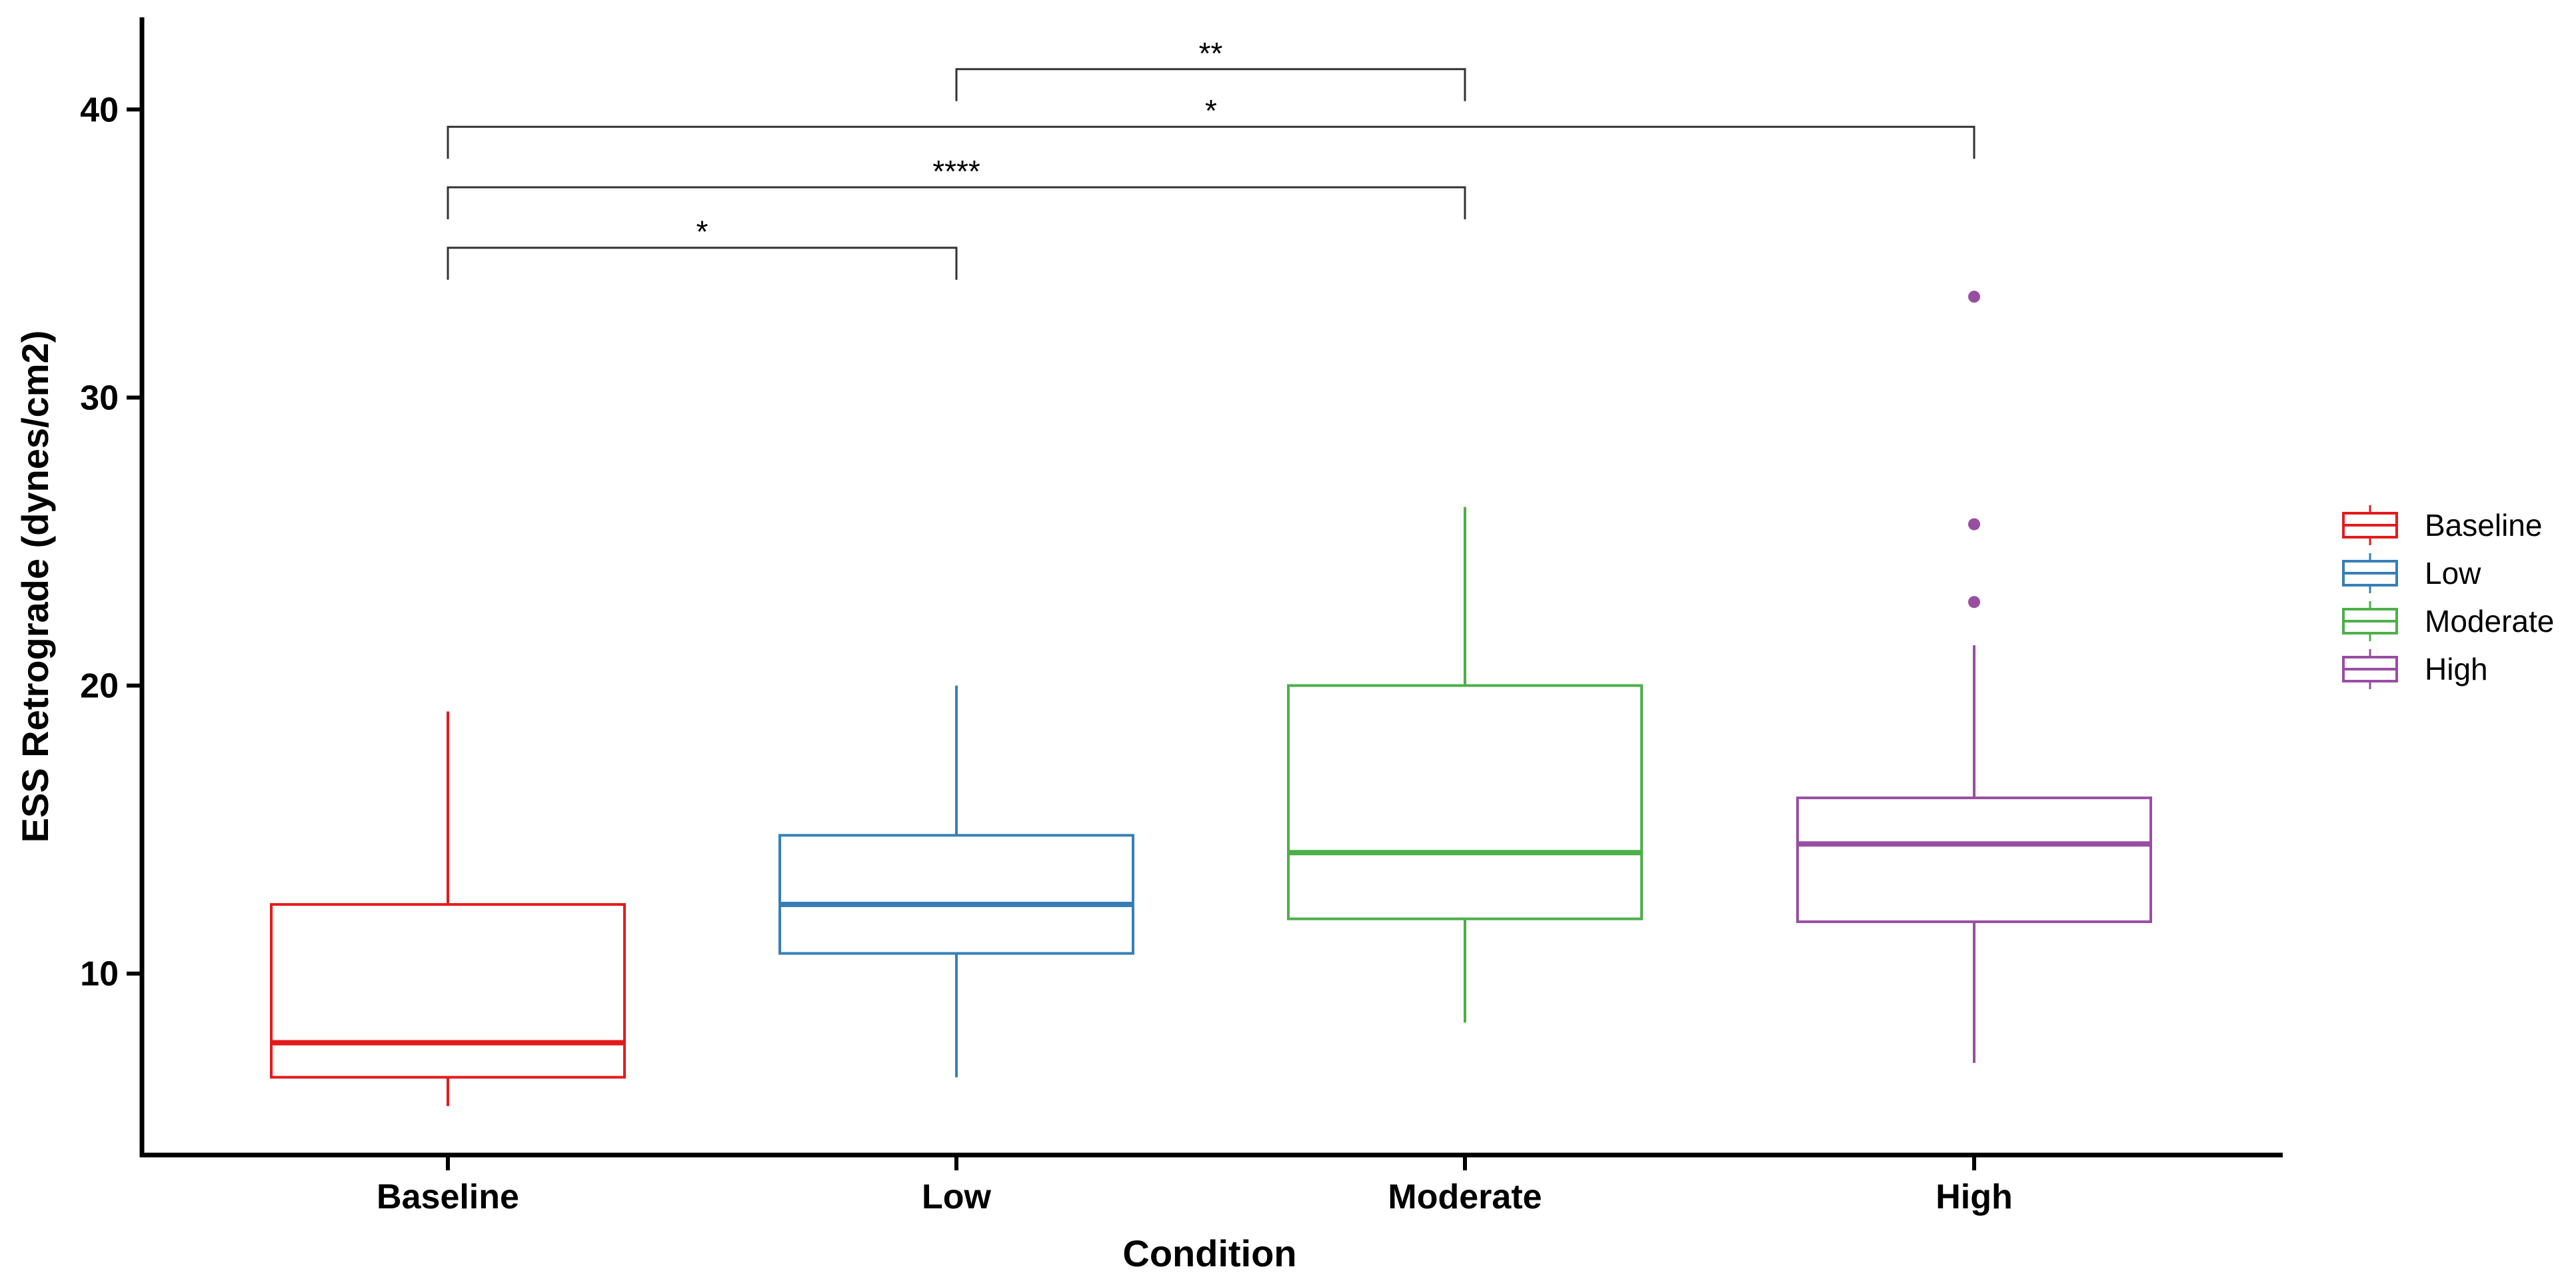 The height and width of the screenshot is (1283, 2576). Describe the element at coordinates (956, 171) in the screenshot. I see `significance-label-2: ****` at that location.